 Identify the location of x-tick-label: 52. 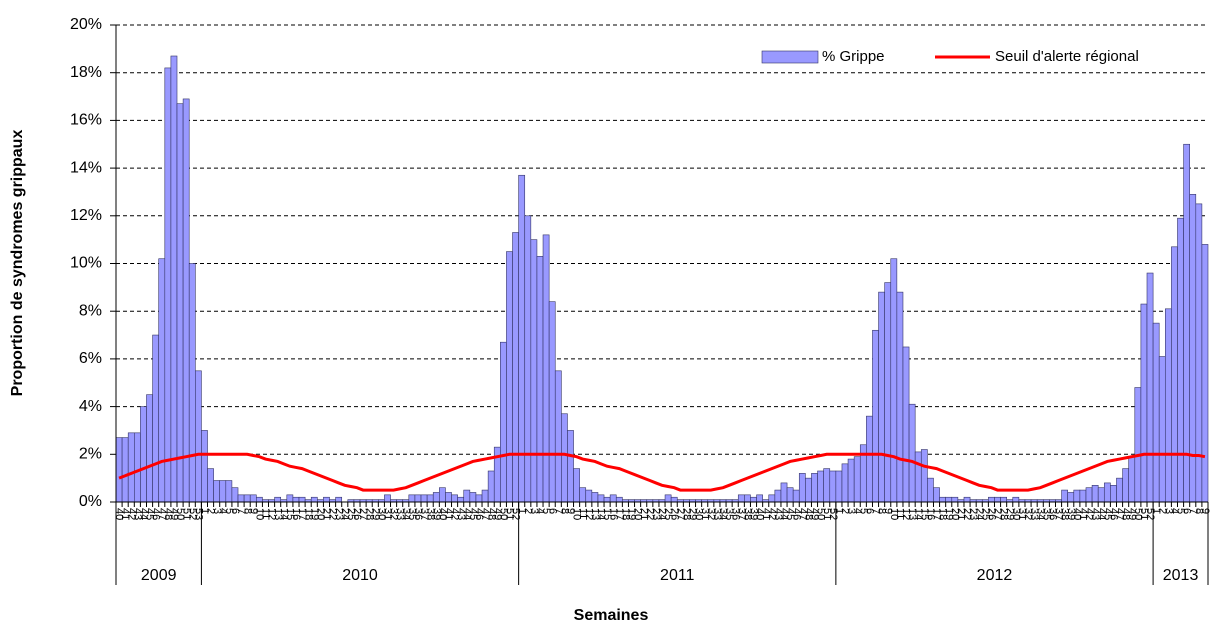
(192, 514).